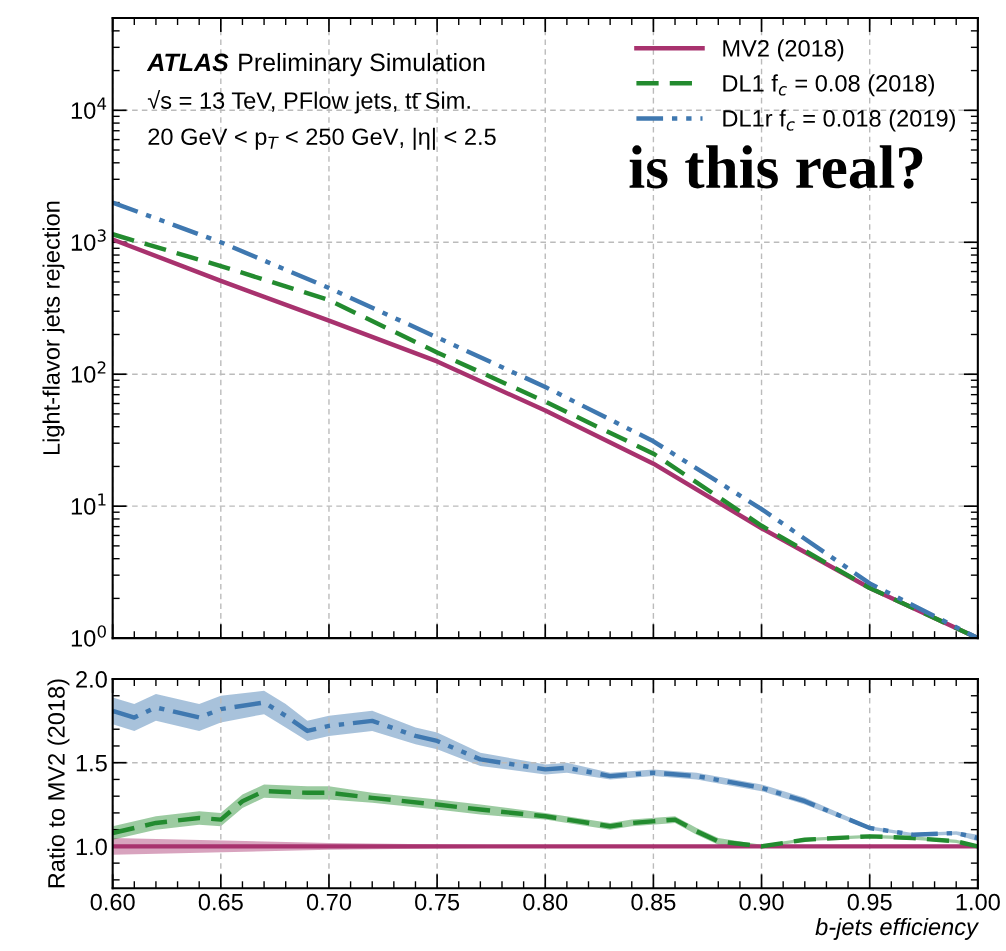 This screenshot has height=951, width=1006. I want to click on x-tick-label: 0.80, so click(545, 902).